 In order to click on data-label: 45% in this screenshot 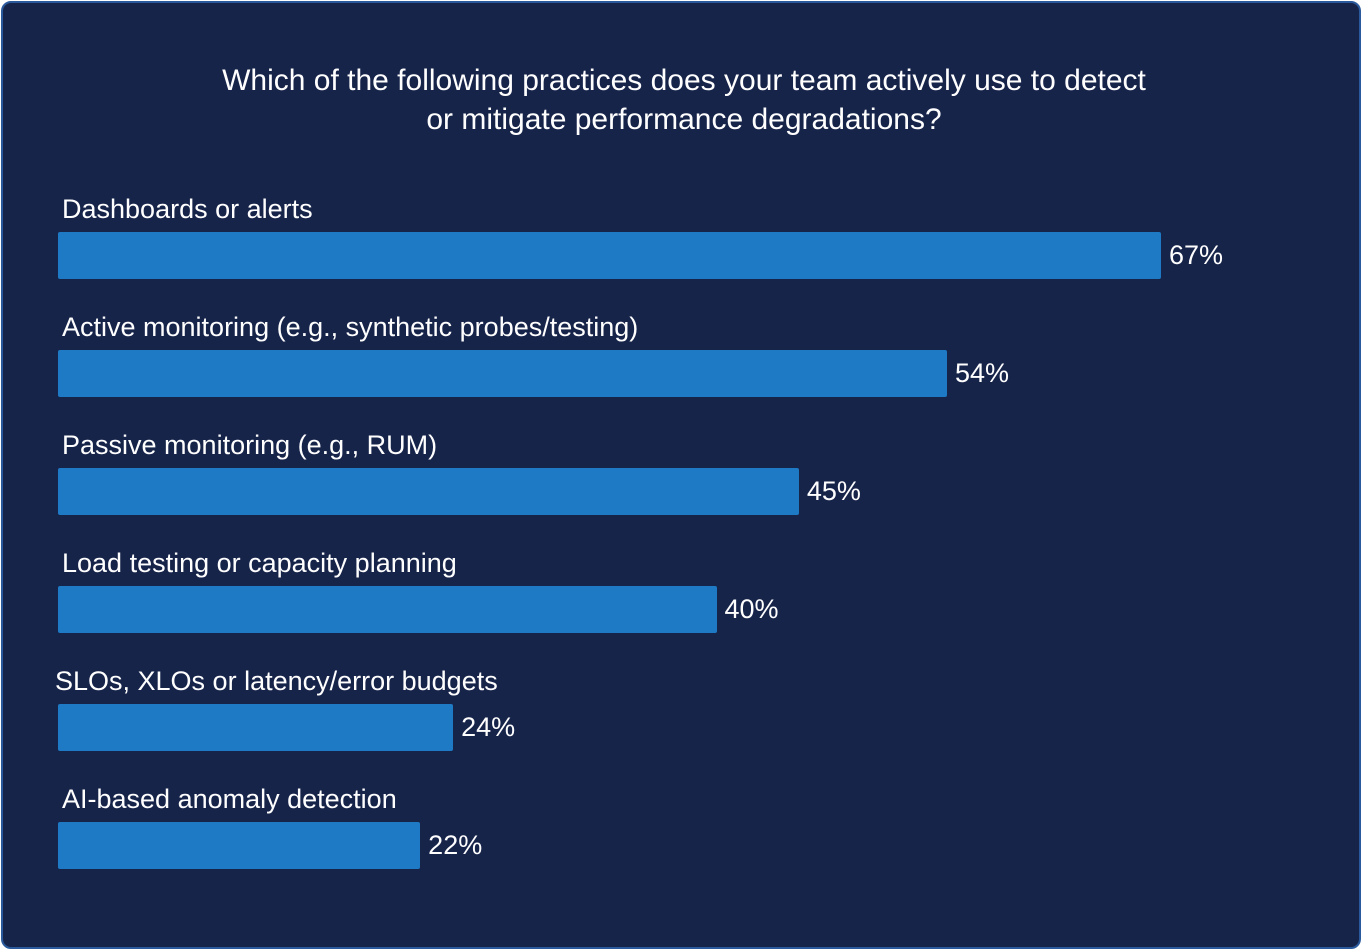, I will do `click(833, 491)`.